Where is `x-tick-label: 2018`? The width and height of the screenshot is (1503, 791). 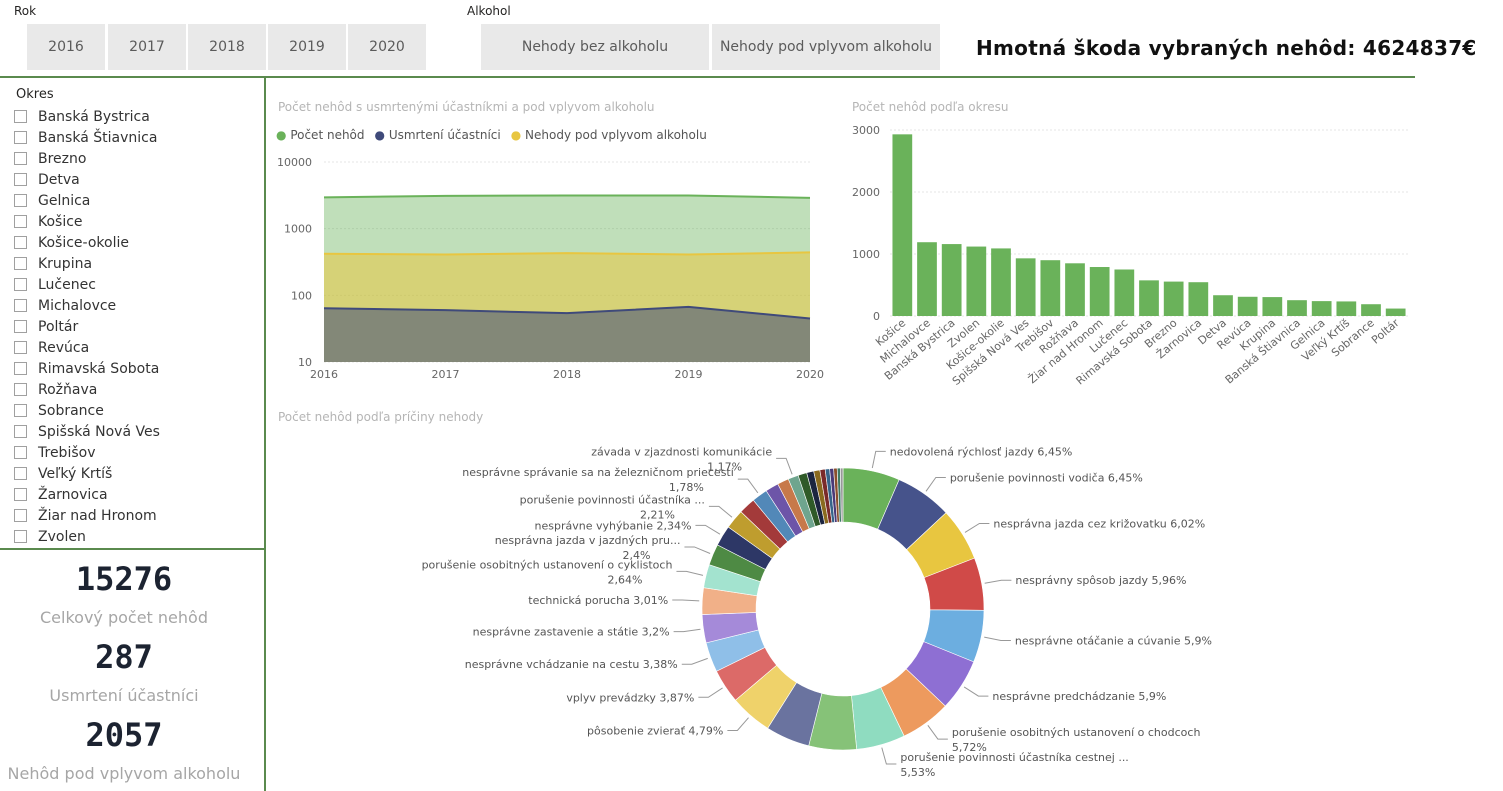
x-tick-label: 2018 is located at coordinates (567, 374).